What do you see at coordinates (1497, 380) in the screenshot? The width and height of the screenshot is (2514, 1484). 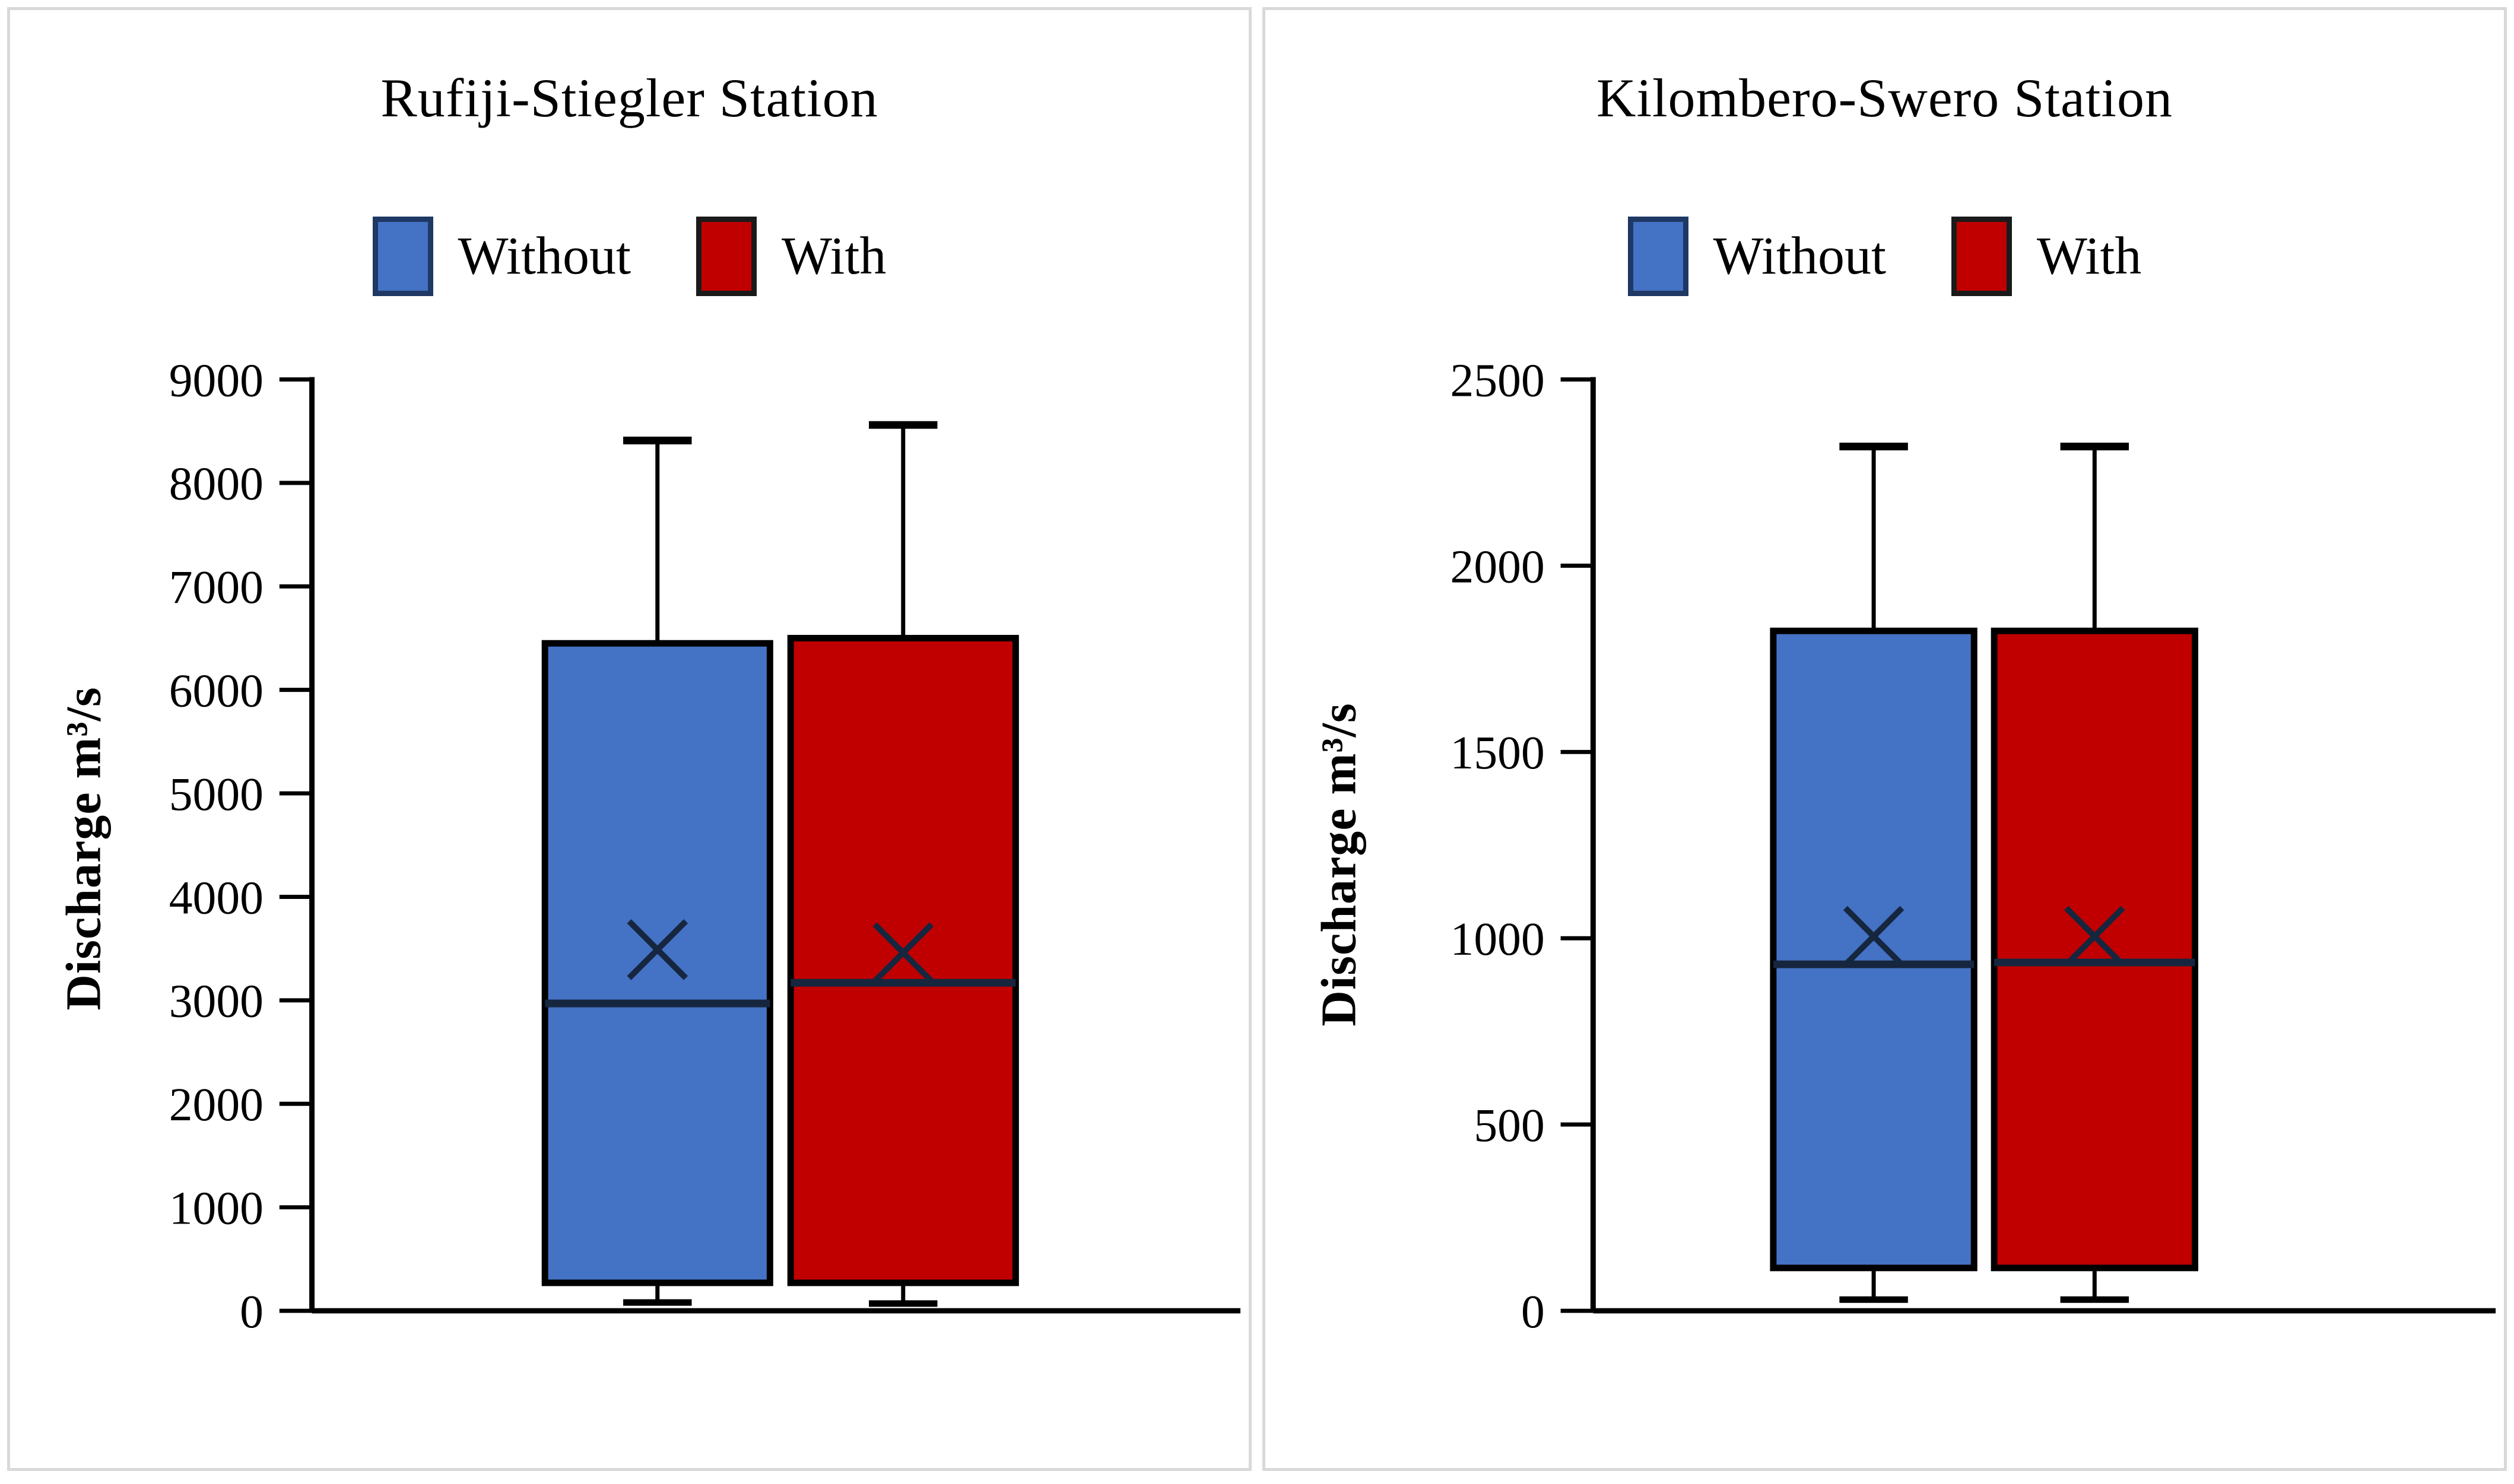 I see `svg-text: 2500` at bounding box center [1497, 380].